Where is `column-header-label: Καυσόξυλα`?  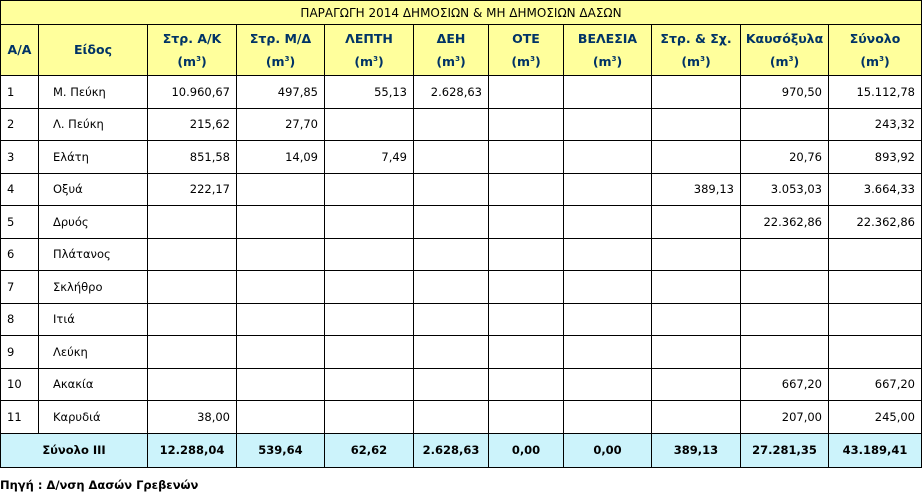
column-header-label: Καυσόξυλα is located at coordinates (784, 38).